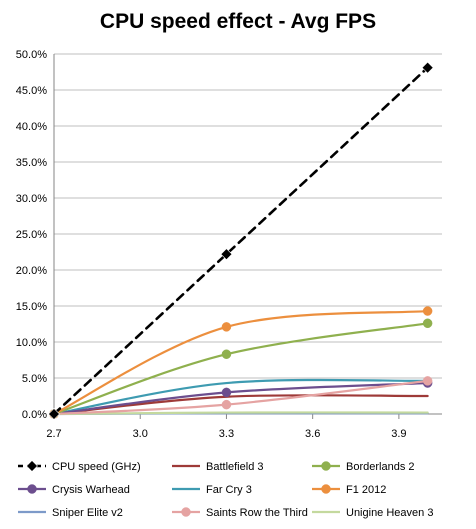  Describe the element at coordinates (389, 513) in the screenshot. I see `legend-label: Unigine Heaven 3` at that location.